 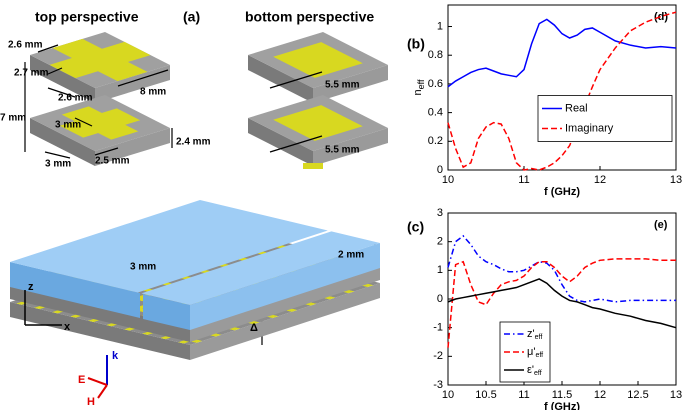 I want to click on y-axis-label-sub: eff, so click(x=421, y=84).